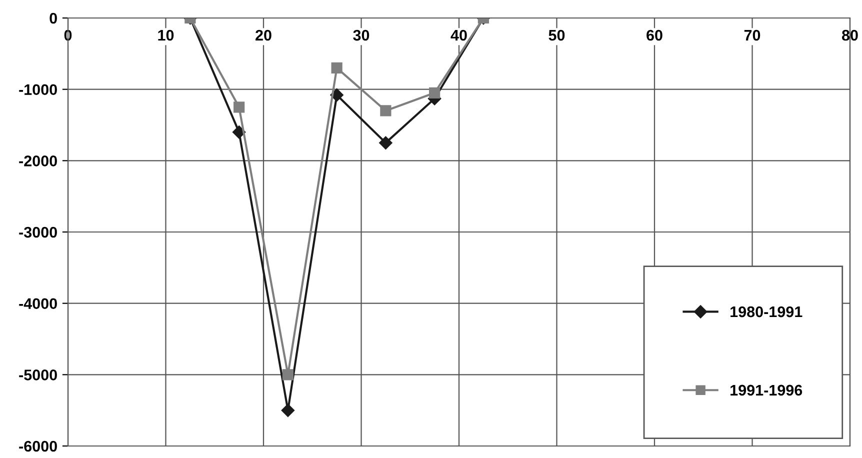  Describe the element at coordinates (654, 35) in the screenshot. I see `x-tick-label: 60` at that location.